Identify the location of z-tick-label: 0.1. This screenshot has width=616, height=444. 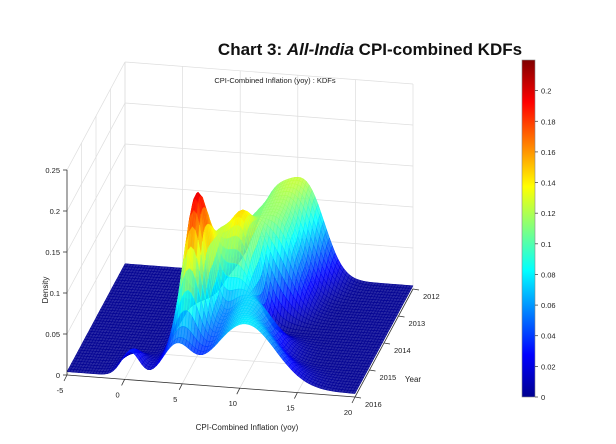
(55, 293).